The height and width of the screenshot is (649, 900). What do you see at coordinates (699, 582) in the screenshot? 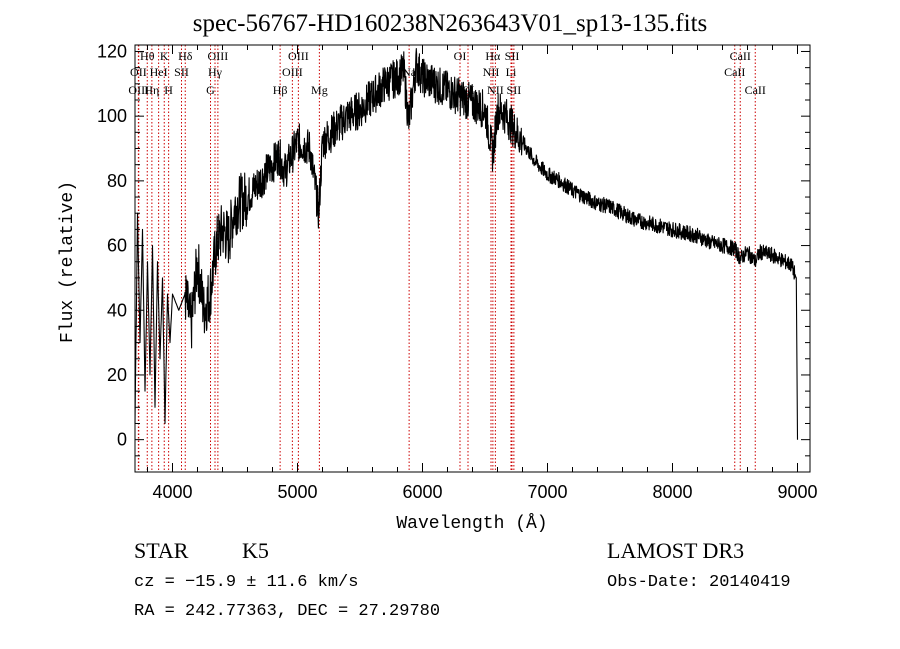
I see `obs-date: Obs-Date: 20140419` at bounding box center [699, 582].